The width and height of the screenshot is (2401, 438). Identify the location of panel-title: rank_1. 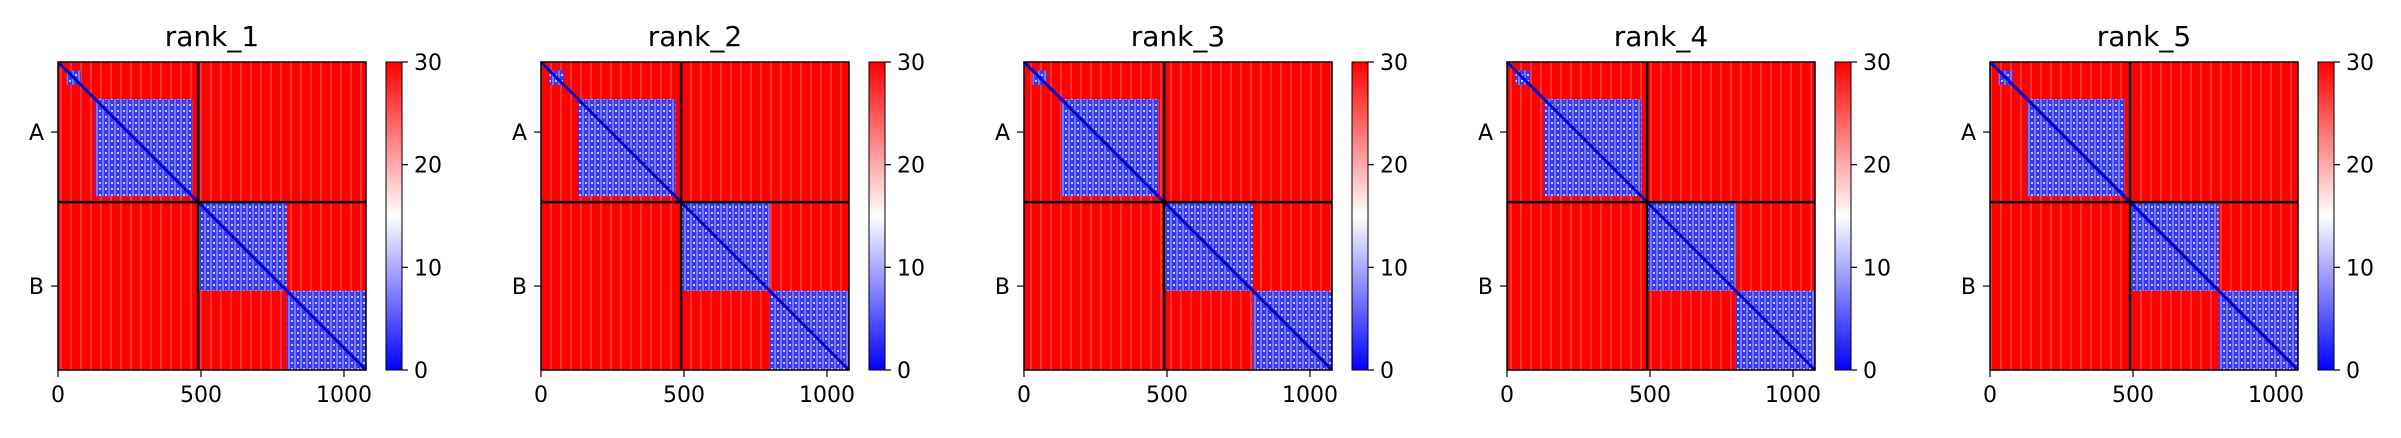
(212, 36).